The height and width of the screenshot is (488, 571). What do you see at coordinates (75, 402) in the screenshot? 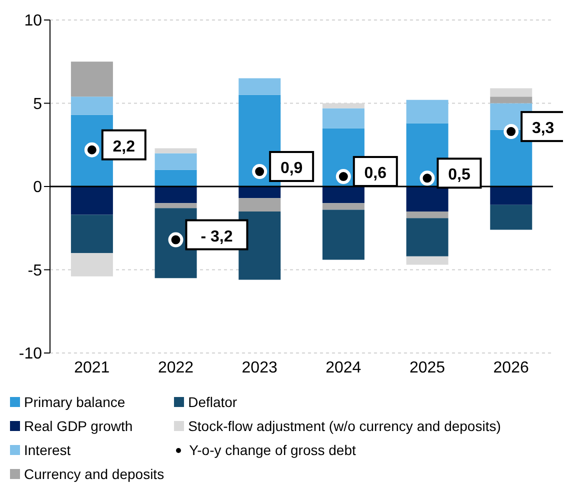
I see `legend-label: Primary balance` at bounding box center [75, 402].